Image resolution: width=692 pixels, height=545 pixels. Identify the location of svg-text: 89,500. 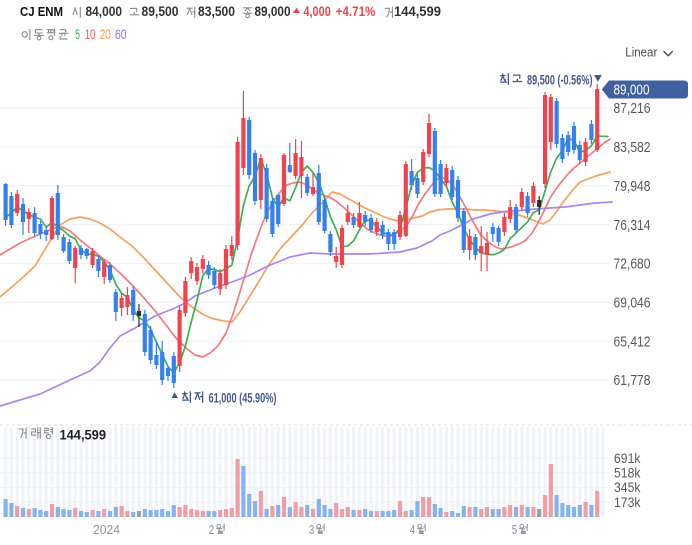
(160, 11).